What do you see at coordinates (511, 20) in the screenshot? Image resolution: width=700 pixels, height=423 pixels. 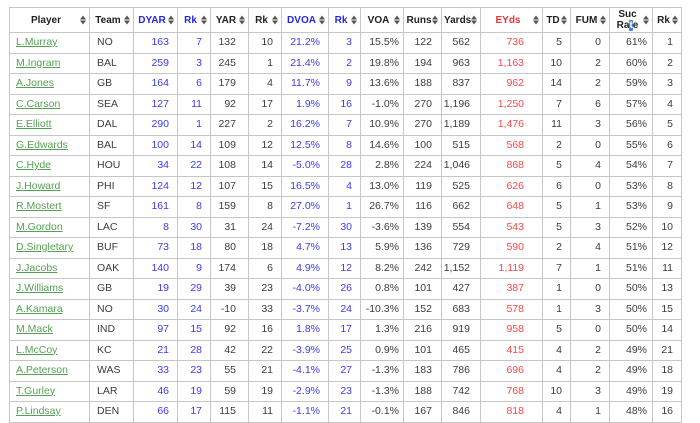 I see `sort-header-eyds: EYds` at bounding box center [511, 20].